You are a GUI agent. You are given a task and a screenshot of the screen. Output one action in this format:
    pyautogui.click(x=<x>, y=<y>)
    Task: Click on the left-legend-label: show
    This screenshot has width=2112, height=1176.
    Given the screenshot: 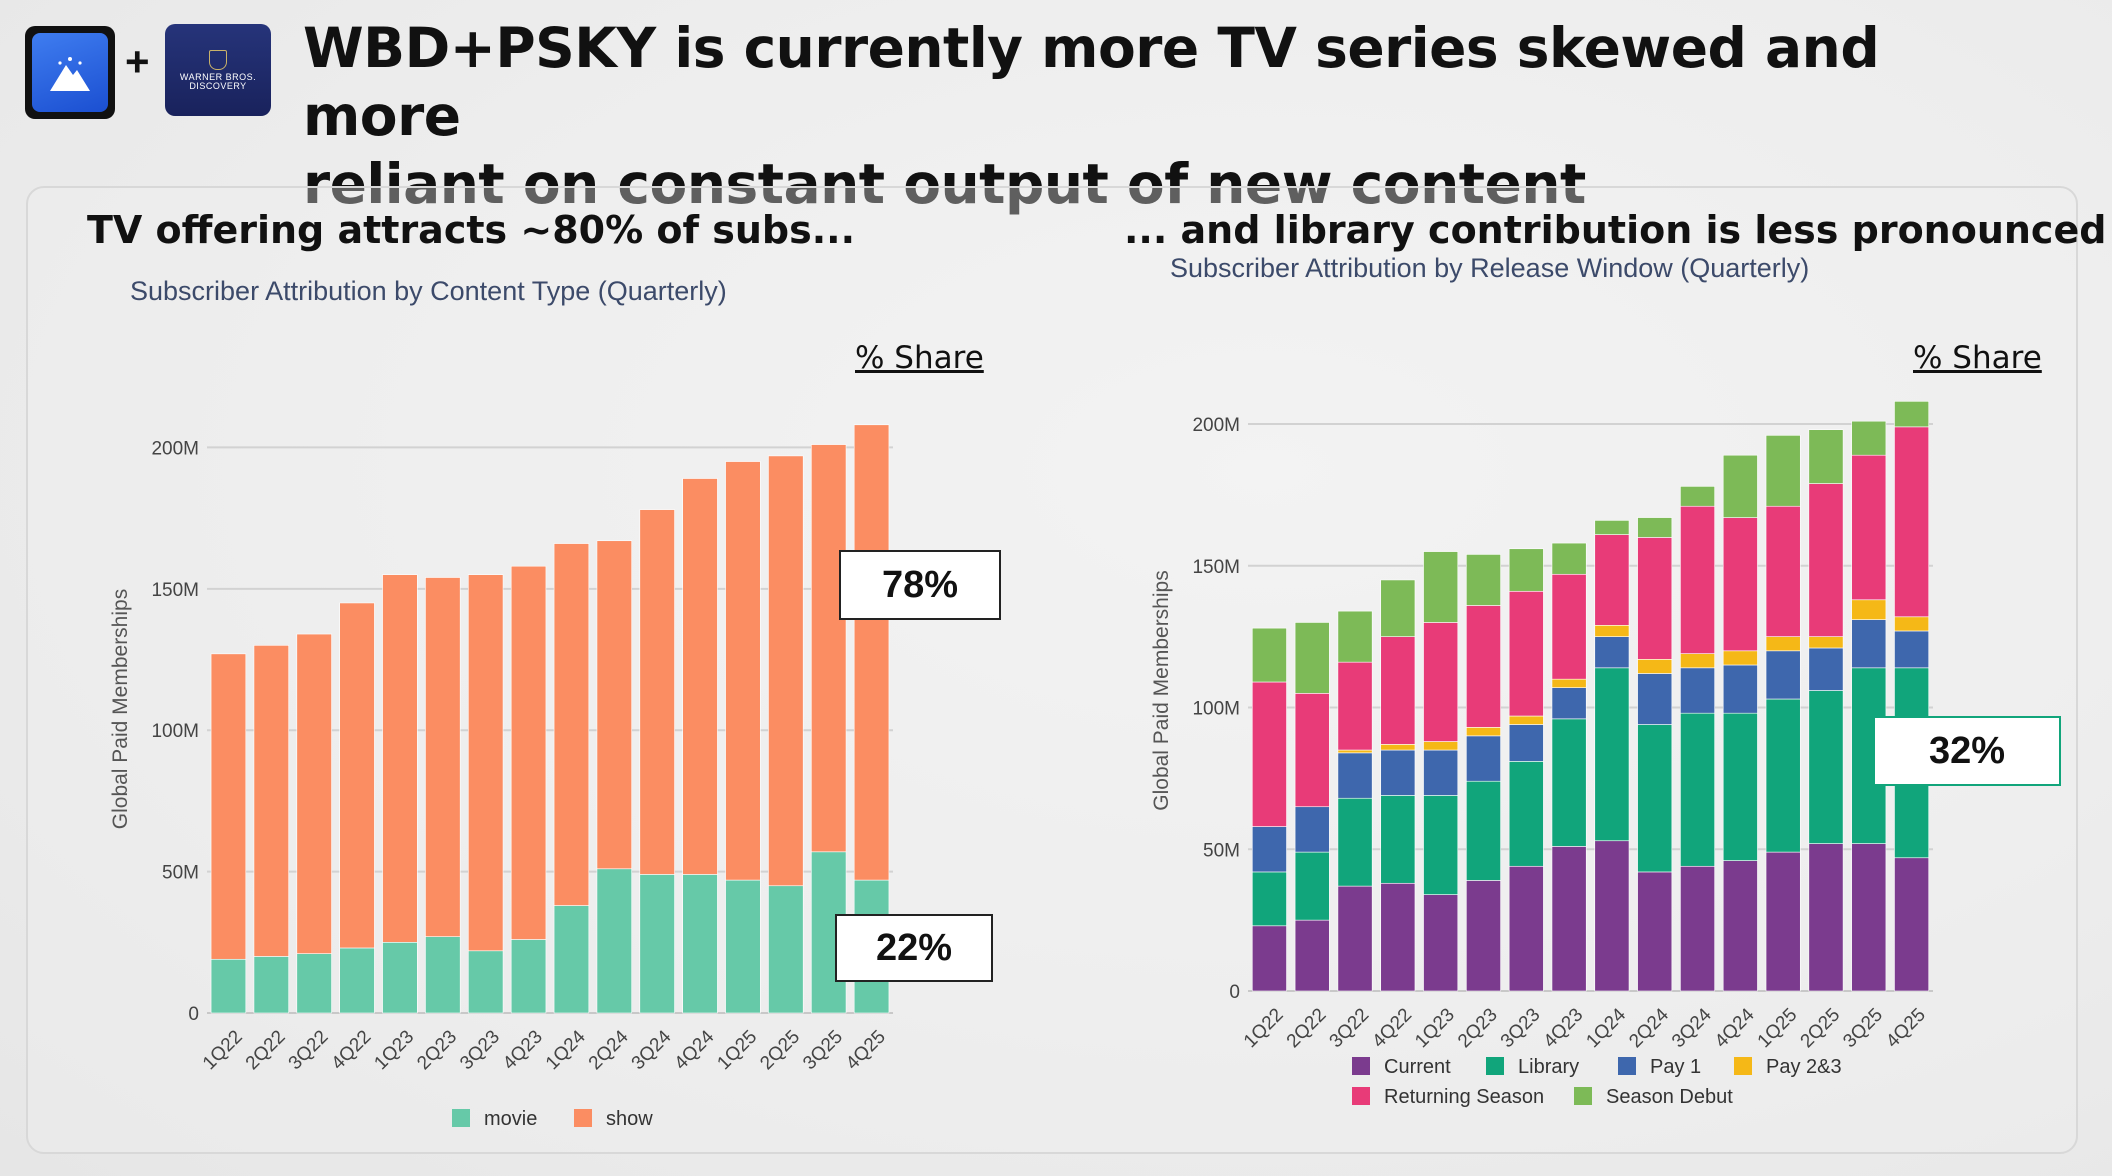 What is the action you would take?
    pyautogui.click(x=629, y=1119)
    